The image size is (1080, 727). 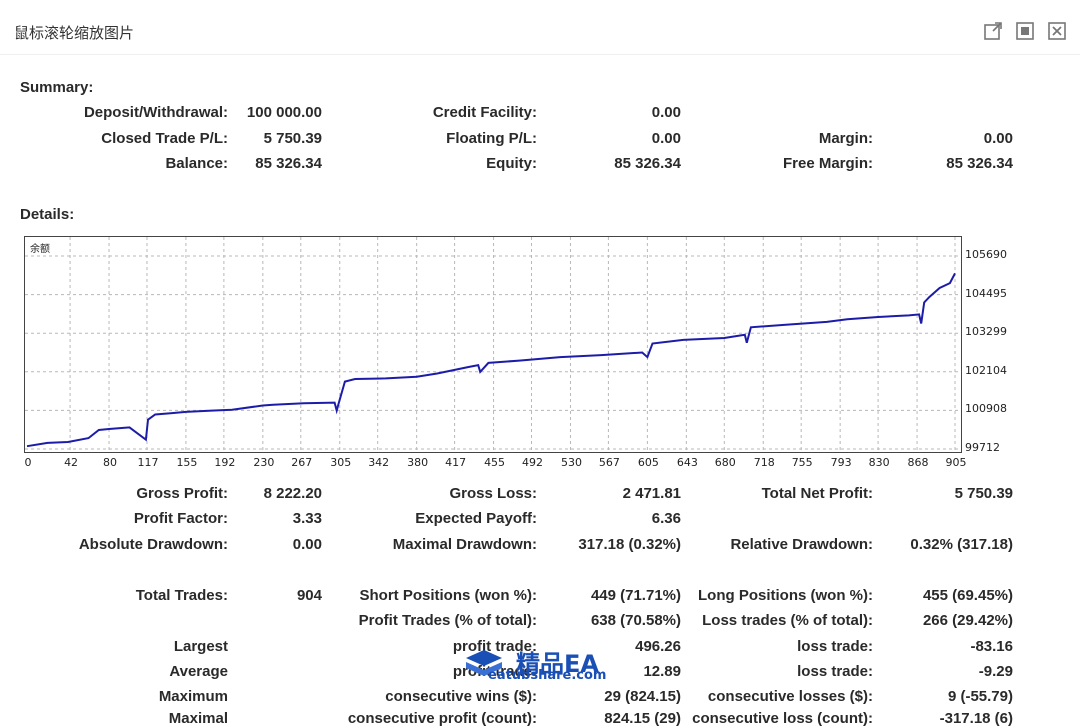 What do you see at coordinates (1057, 31) in the screenshot?
I see `close-window-icon` at bounding box center [1057, 31].